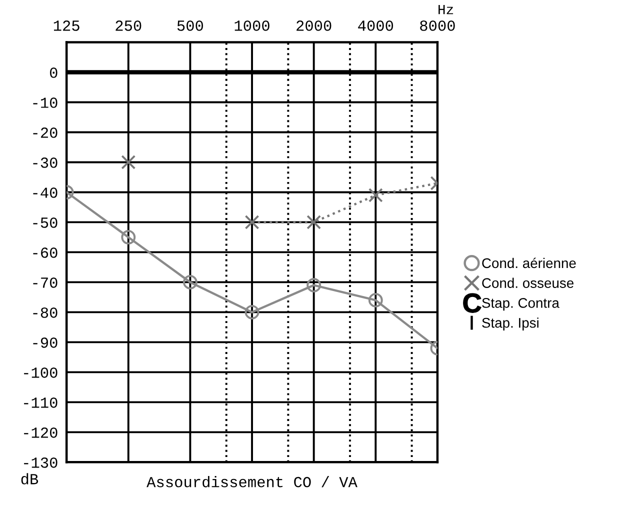  What do you see at coordinates (41, 403) in the screenshot?
I see `y-tick-label: -110` at bounding box center [41, 403].